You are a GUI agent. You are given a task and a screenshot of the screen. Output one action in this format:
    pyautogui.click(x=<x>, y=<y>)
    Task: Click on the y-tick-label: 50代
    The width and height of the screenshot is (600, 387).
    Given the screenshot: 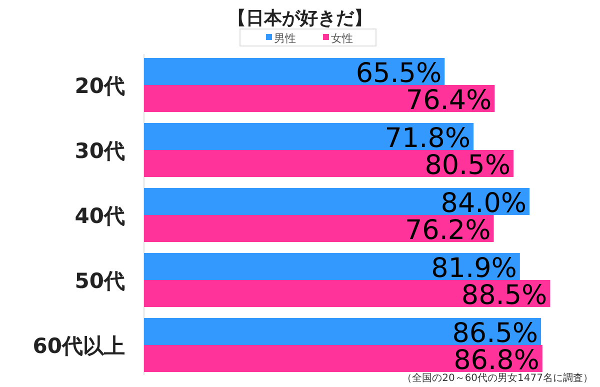 What is the action you would take?
    pyautogui.click(x=99, y=281)
    